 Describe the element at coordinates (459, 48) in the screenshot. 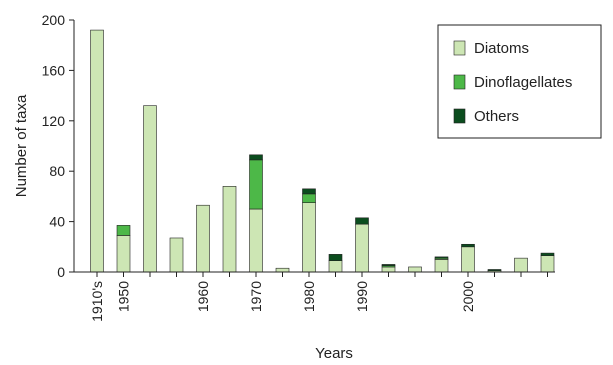

I see `legend-swatch-diatoms` at that location.